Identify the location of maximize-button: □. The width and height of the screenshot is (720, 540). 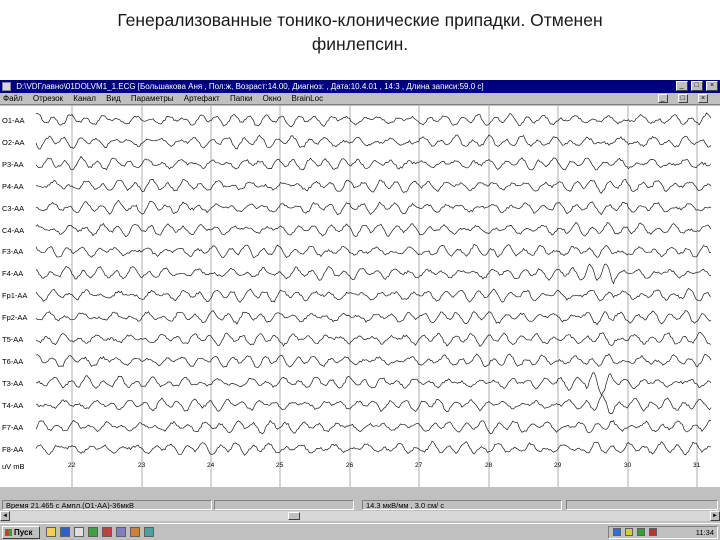
(696, 86).